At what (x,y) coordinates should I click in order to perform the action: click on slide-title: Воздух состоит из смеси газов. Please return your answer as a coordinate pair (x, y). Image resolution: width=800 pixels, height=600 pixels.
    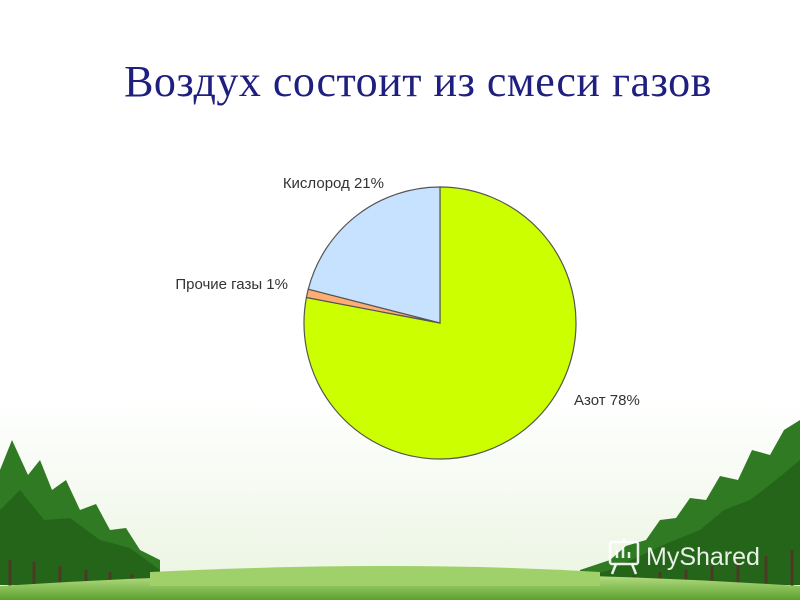
    Looking at the image, I should click on (418, 81).